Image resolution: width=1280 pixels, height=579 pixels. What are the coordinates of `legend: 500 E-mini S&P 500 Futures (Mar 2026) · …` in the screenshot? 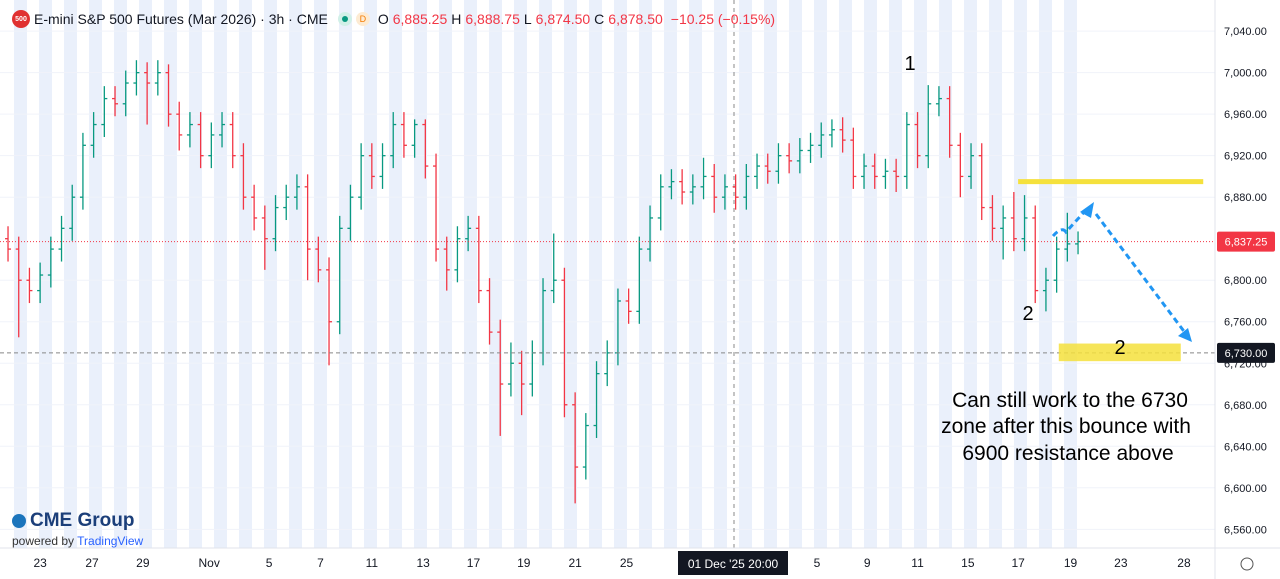 It's located at (393, 19).